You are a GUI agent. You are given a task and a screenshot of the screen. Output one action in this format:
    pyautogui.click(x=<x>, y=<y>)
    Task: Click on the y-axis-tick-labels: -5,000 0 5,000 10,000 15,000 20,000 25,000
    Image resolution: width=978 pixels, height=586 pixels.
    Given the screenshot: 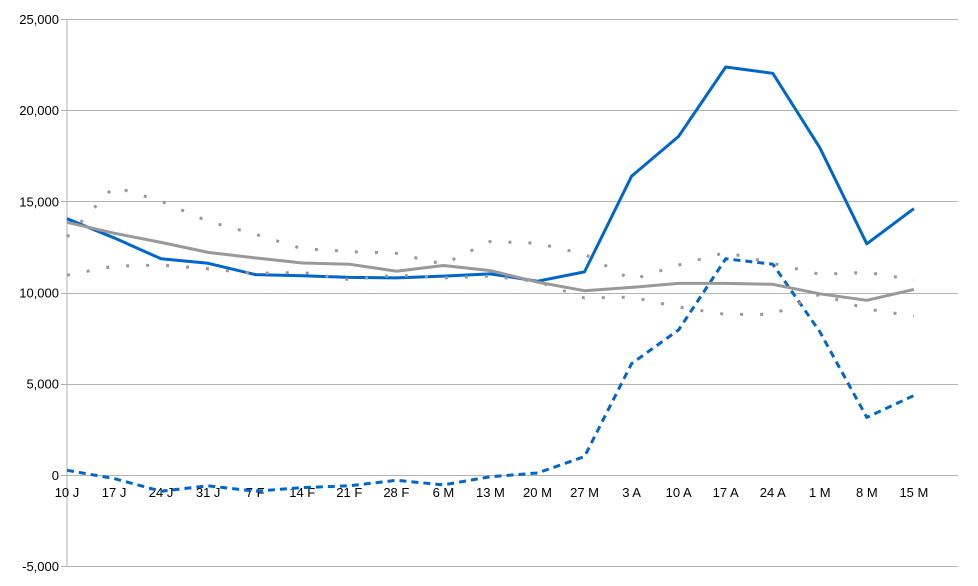 What is the action you would take?
    pyautogui.click(x=39, y=293)
    